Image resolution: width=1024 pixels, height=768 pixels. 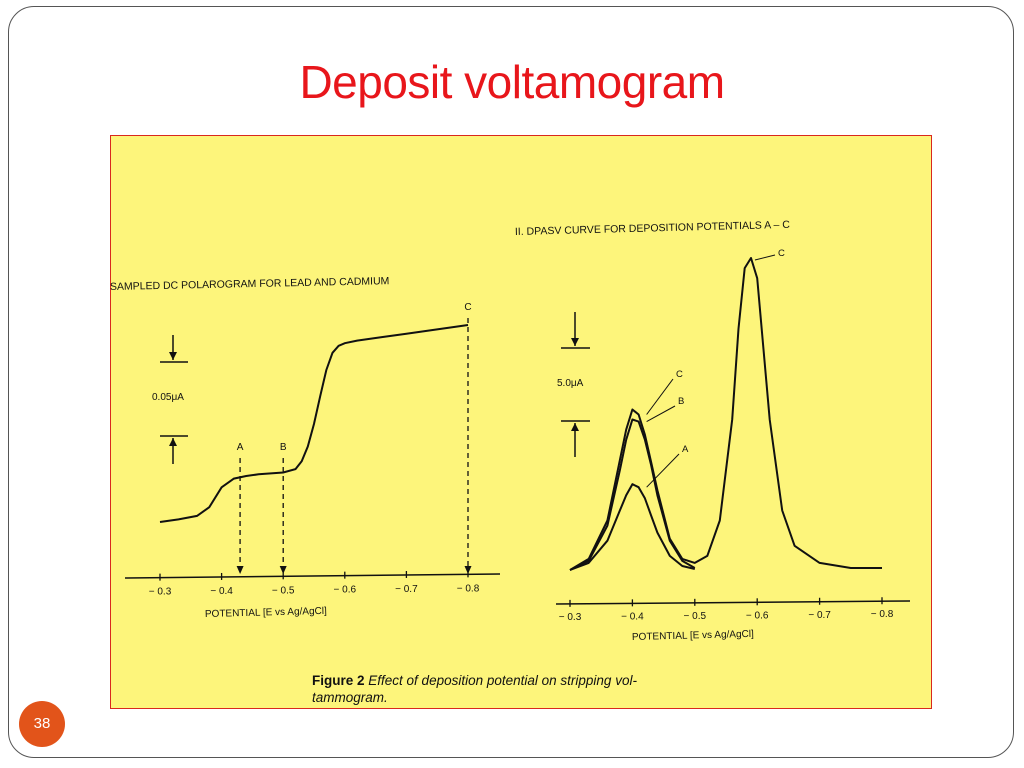 What do you see at coordinates (468, 438) in the screenshot?
I see `polarogram-marker-c: C` at bounding box center [468, 438].